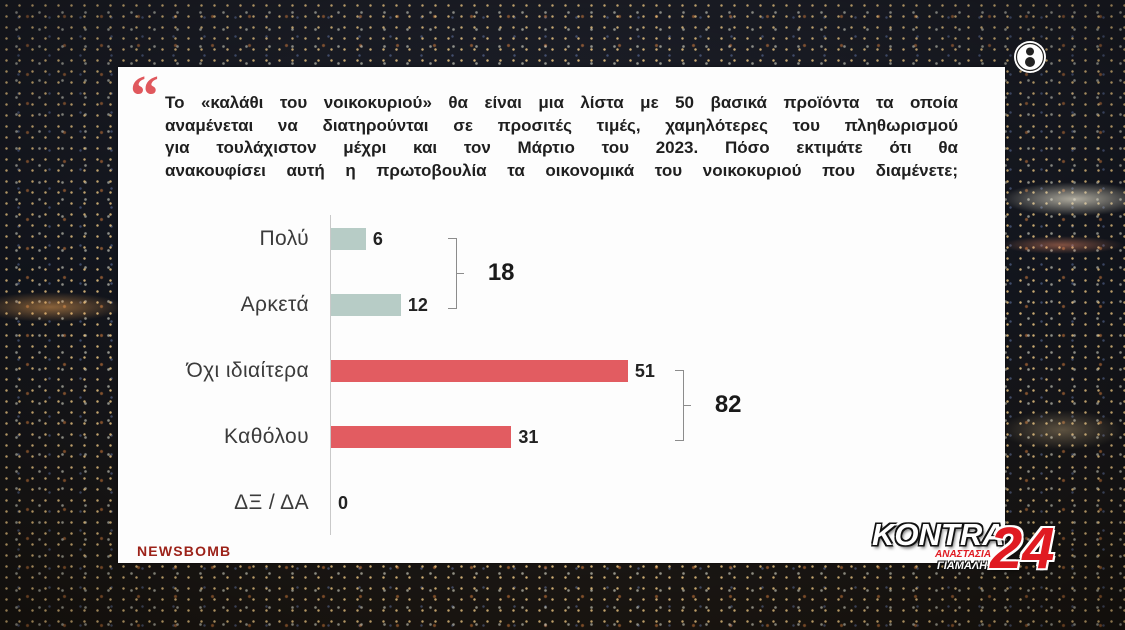  What do you see at coordinates (1030, 57) in the screenshot?
I see `channel-logo-icon` at bounding box center [1030, 57].